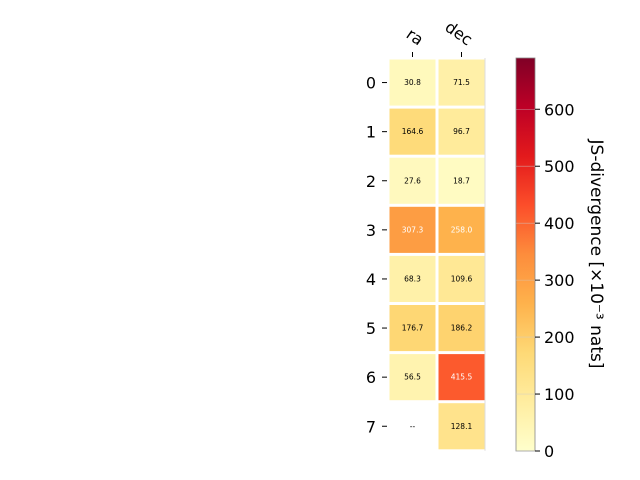 Image resolution: width=640 pixels, height=480 pixels. I want to click on cell-value-label: 56.5, so click(412, 377).